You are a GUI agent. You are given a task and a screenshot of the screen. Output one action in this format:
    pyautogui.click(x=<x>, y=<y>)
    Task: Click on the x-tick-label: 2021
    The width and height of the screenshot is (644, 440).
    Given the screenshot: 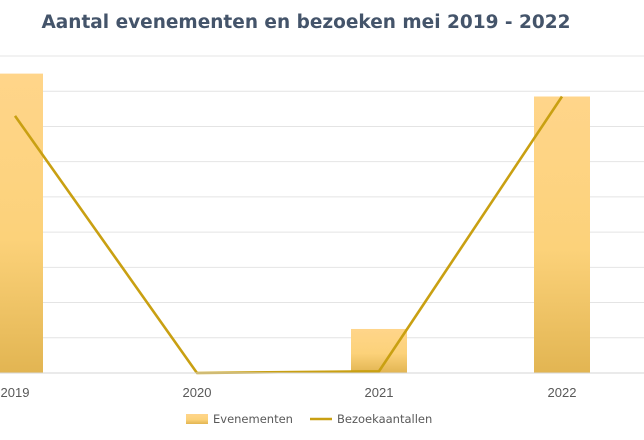 What is the action you would take?
    pyautogui.click(x=379, y=392)
    